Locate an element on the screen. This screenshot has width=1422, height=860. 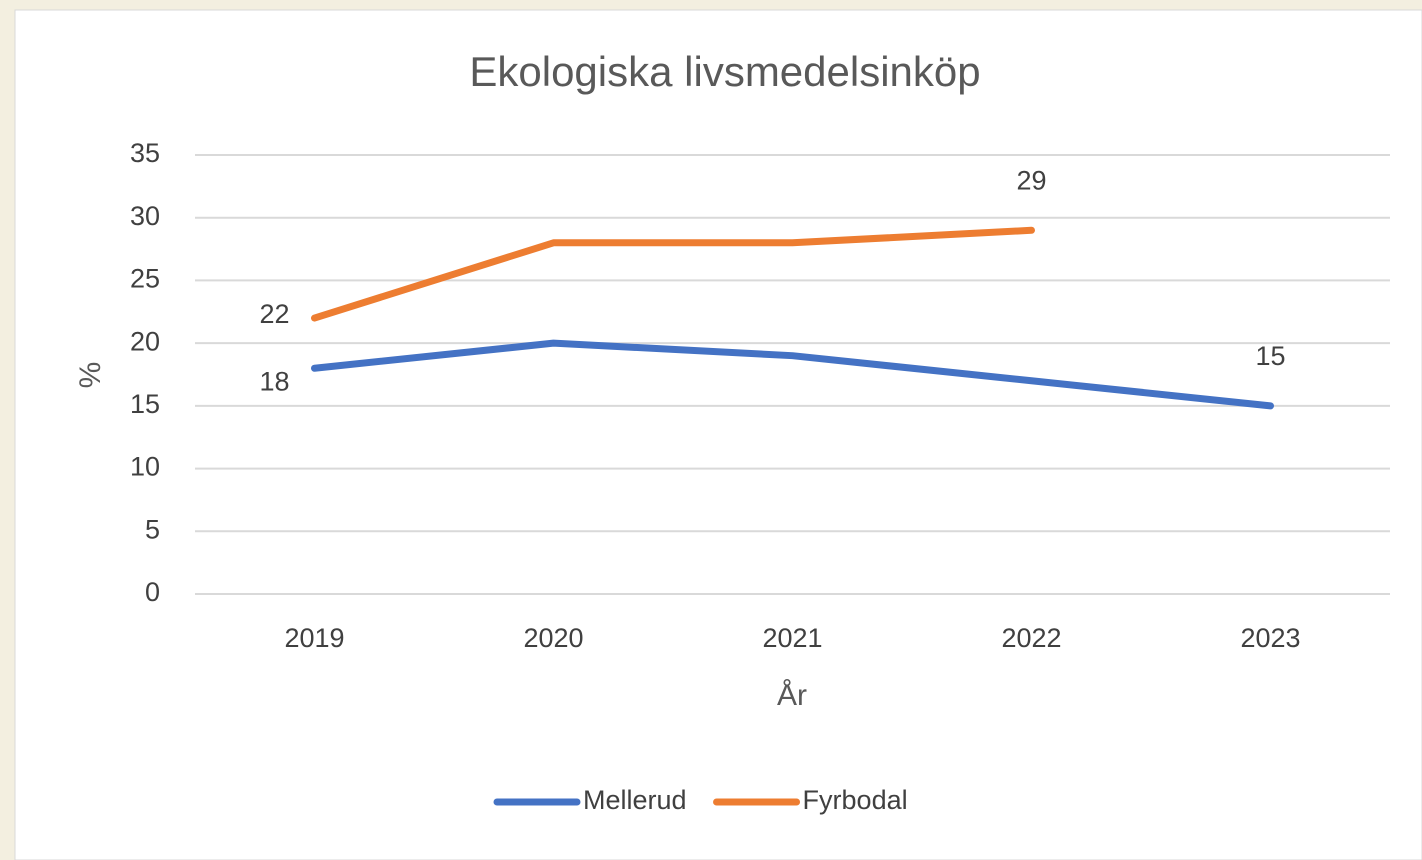
y-tick-label: 30 is located at coordinates (145, 216).